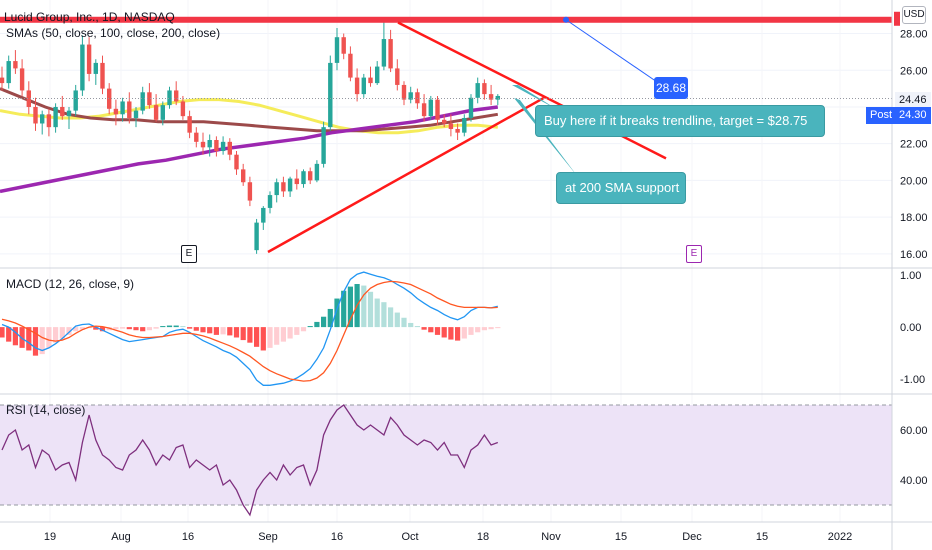 This screenshot has width=932, height=550. I want to click on macd-pane, so click(250, 328).